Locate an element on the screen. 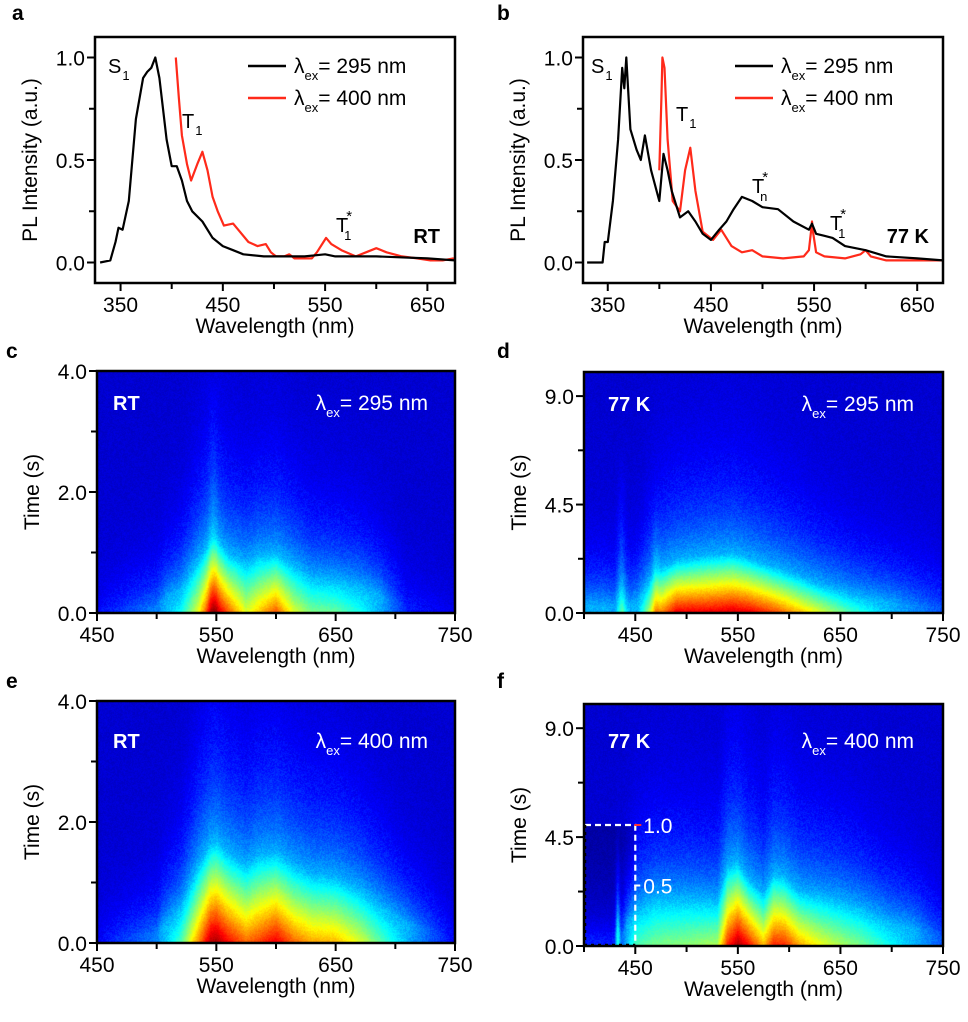 The height and width of the screenshot is (1022, 968). series-line-400nm is located at coordinates (800, 159).